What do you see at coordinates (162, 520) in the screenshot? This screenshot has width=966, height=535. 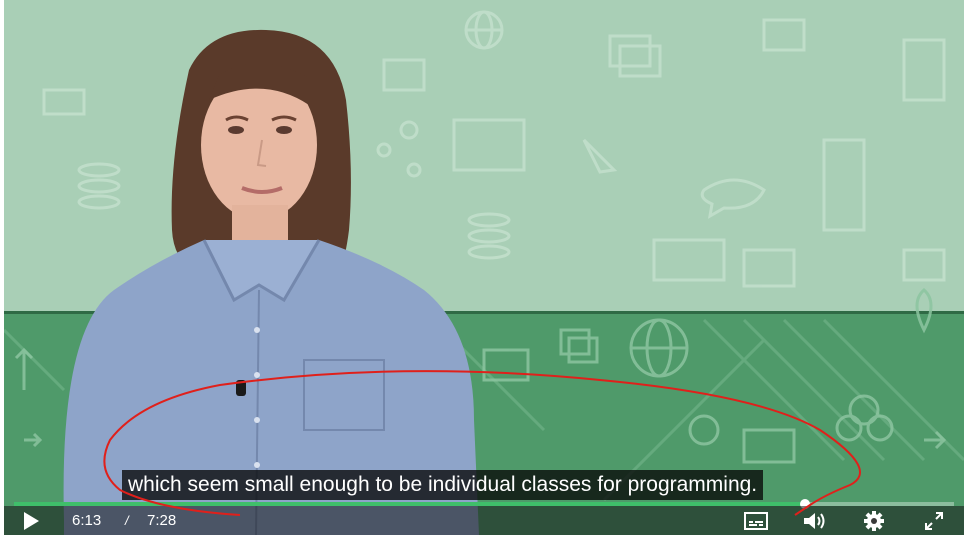 I see `duration: 7:28` at bounding box center [162, 520].